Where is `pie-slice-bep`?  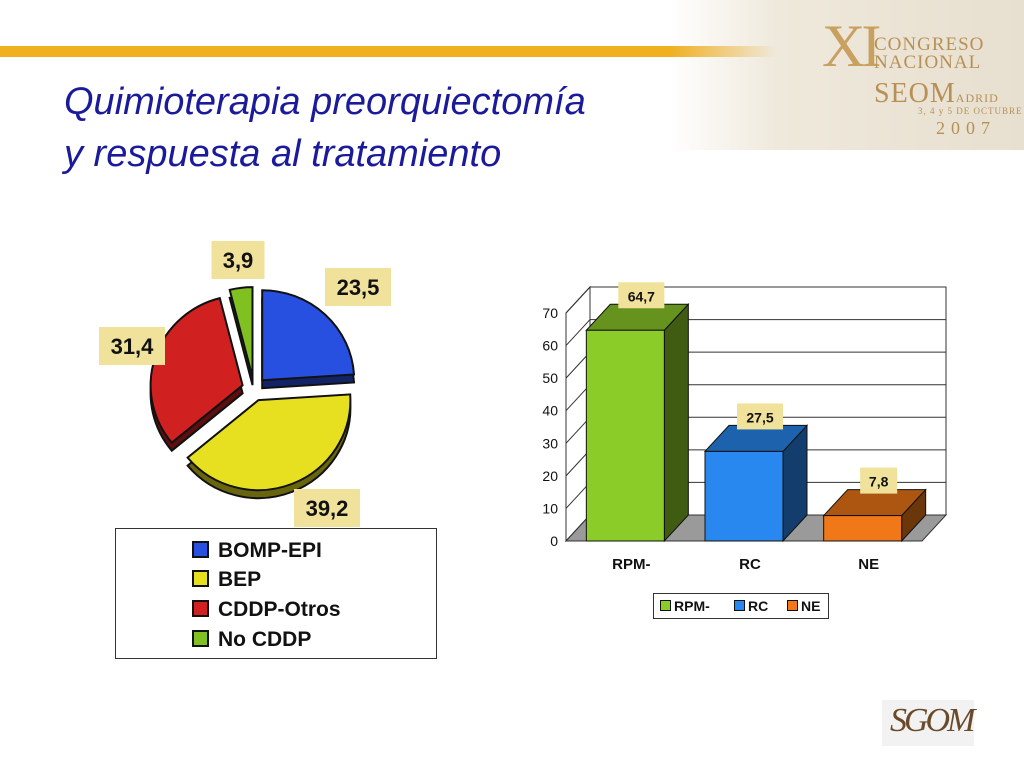
pie-slice-bep is located at coordinates (269, 446).